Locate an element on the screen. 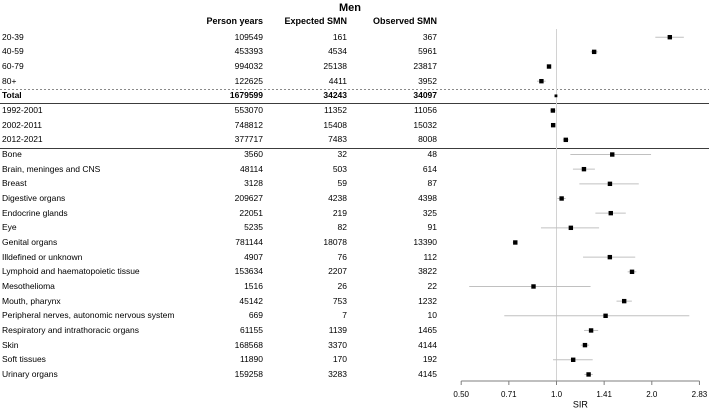 The height and width of the screenshot is (412, 709). person-years-value: 159258 is located at coordinates (248, 373).